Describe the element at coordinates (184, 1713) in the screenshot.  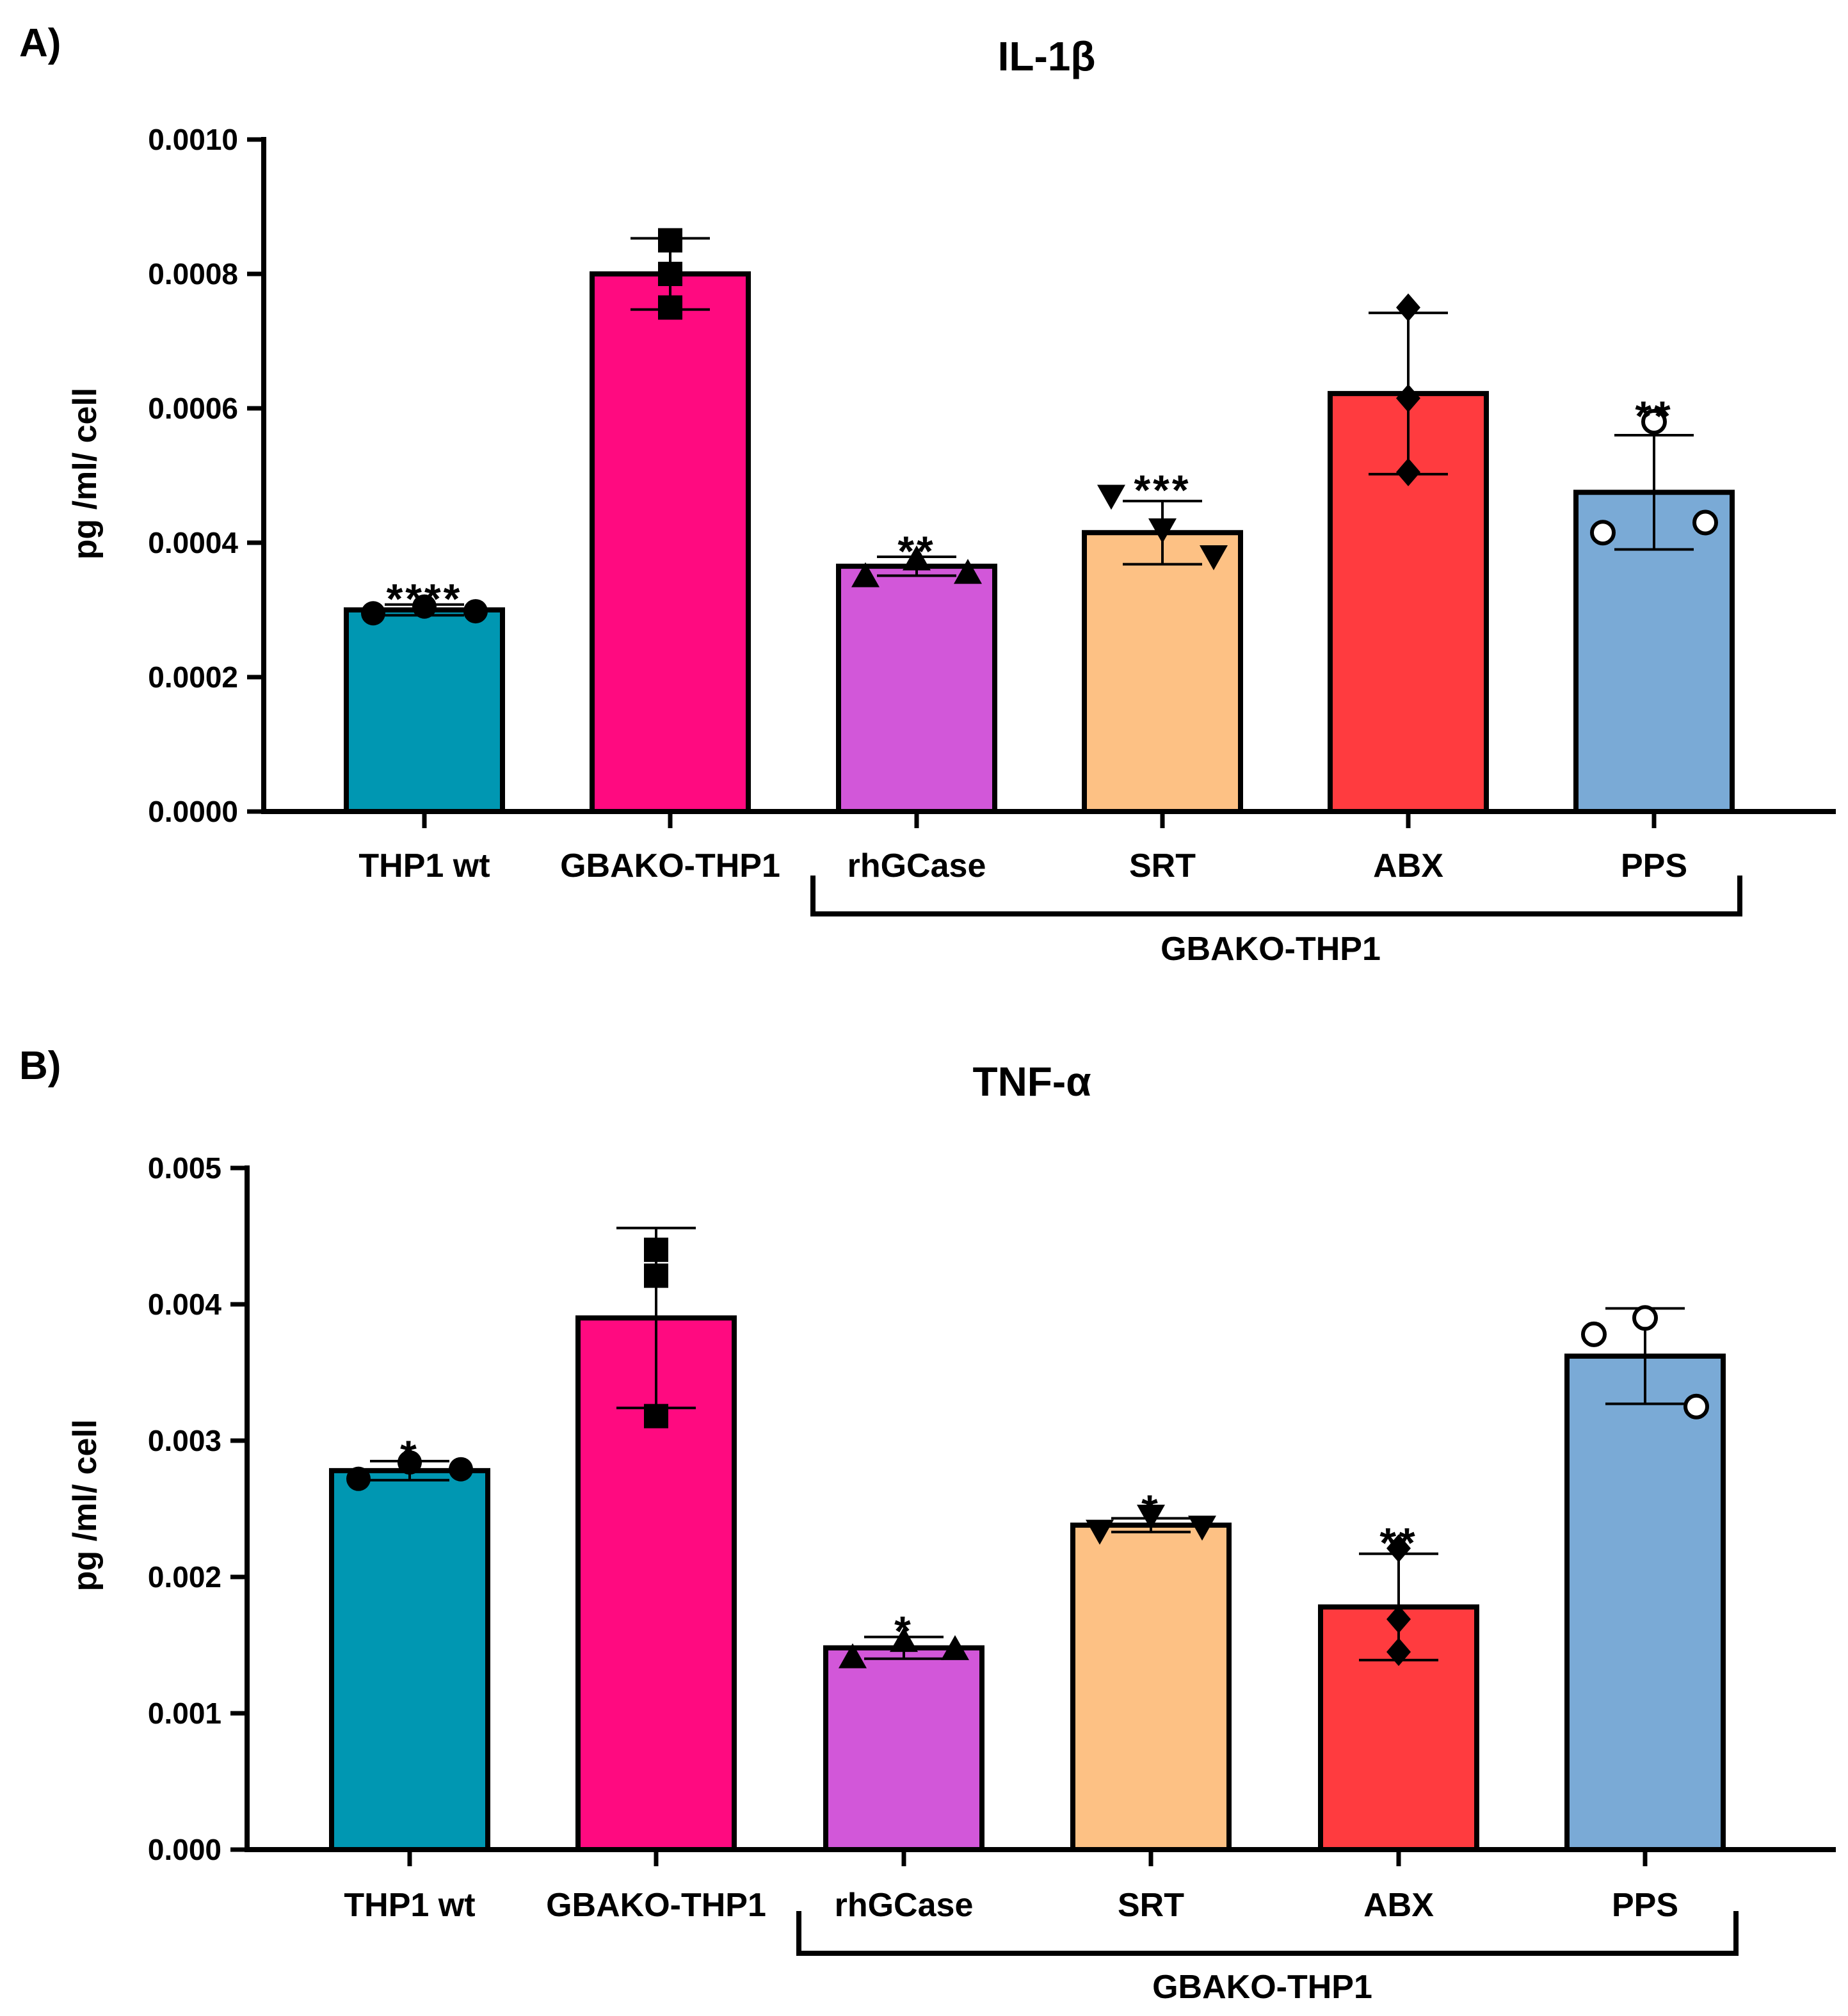
I see `y-tick-label: 0.001` at that location.